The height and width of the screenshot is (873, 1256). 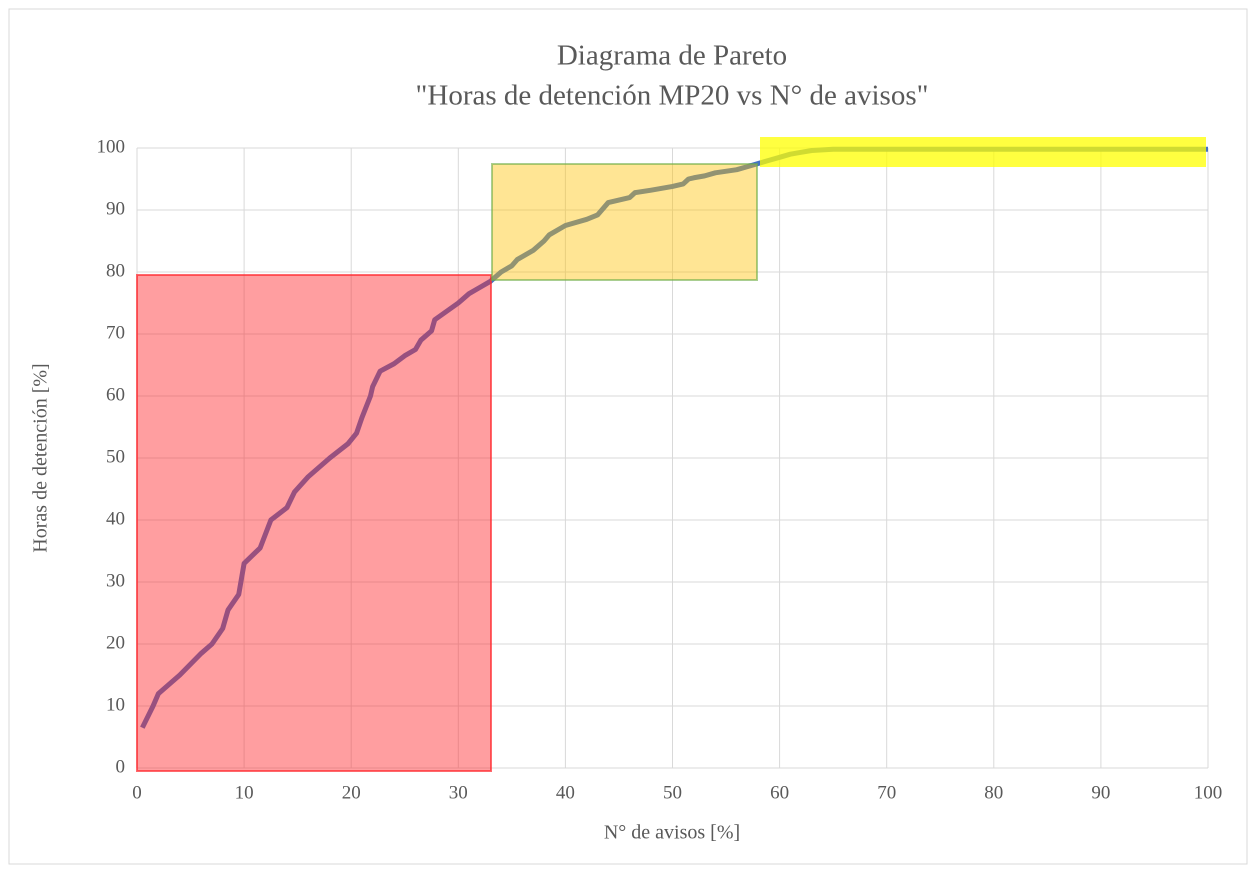 What do you see at coordinates (244, 792) in the screenshot?
I see `x-tick-label: 10` at bounding box center [244, 792].